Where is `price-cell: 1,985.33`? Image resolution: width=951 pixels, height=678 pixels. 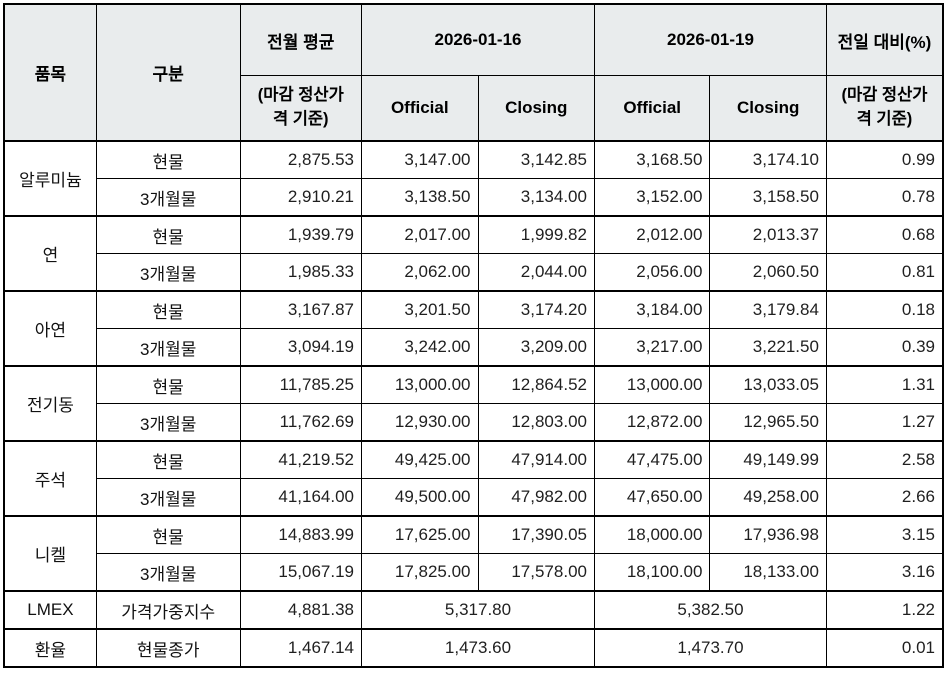
price-cell: 1,985.33 is located at coordinates (301, 272).